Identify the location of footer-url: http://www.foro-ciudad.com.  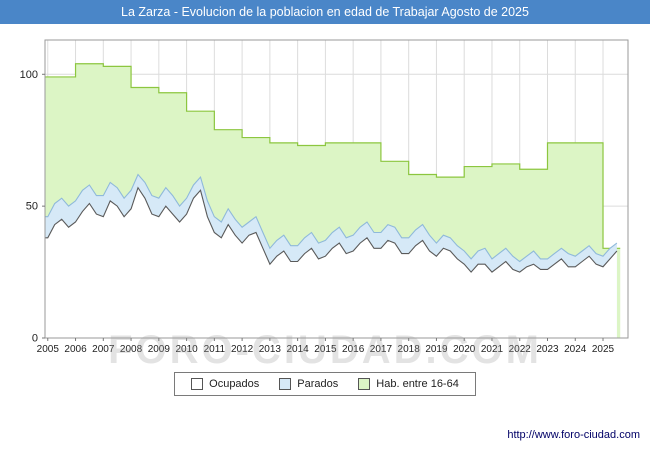
(573, 435).